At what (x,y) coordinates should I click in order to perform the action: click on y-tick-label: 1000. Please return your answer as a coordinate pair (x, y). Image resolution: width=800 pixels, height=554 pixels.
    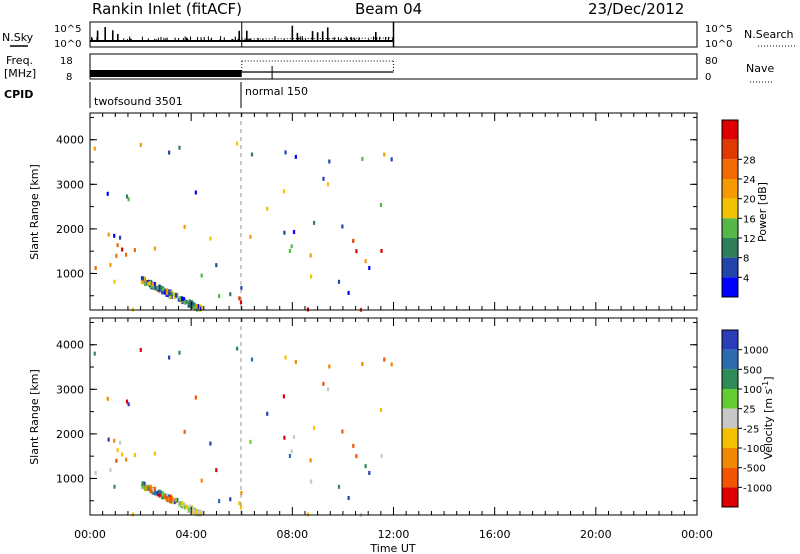
    Looking at the image, I should click on (70, 273).